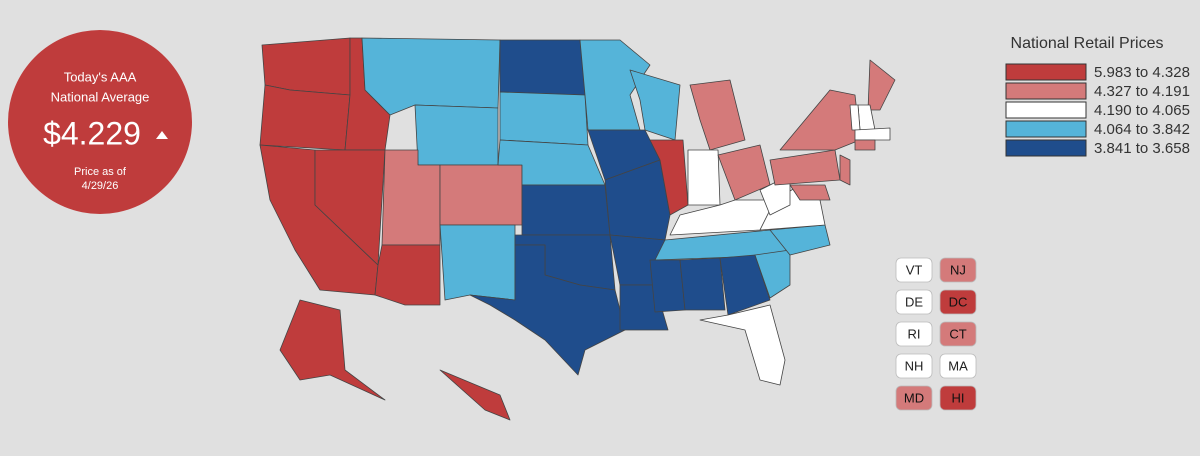 The image size is (1200, 456). I want to click on badge-date: 4/29/26, so click(100, 186).